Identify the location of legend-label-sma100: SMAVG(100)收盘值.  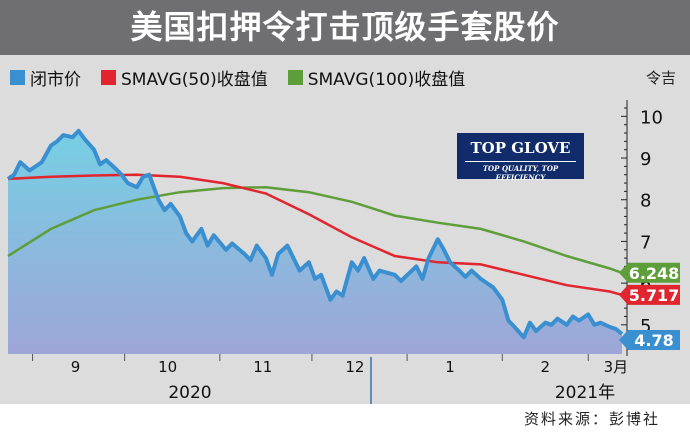
(386, 79).